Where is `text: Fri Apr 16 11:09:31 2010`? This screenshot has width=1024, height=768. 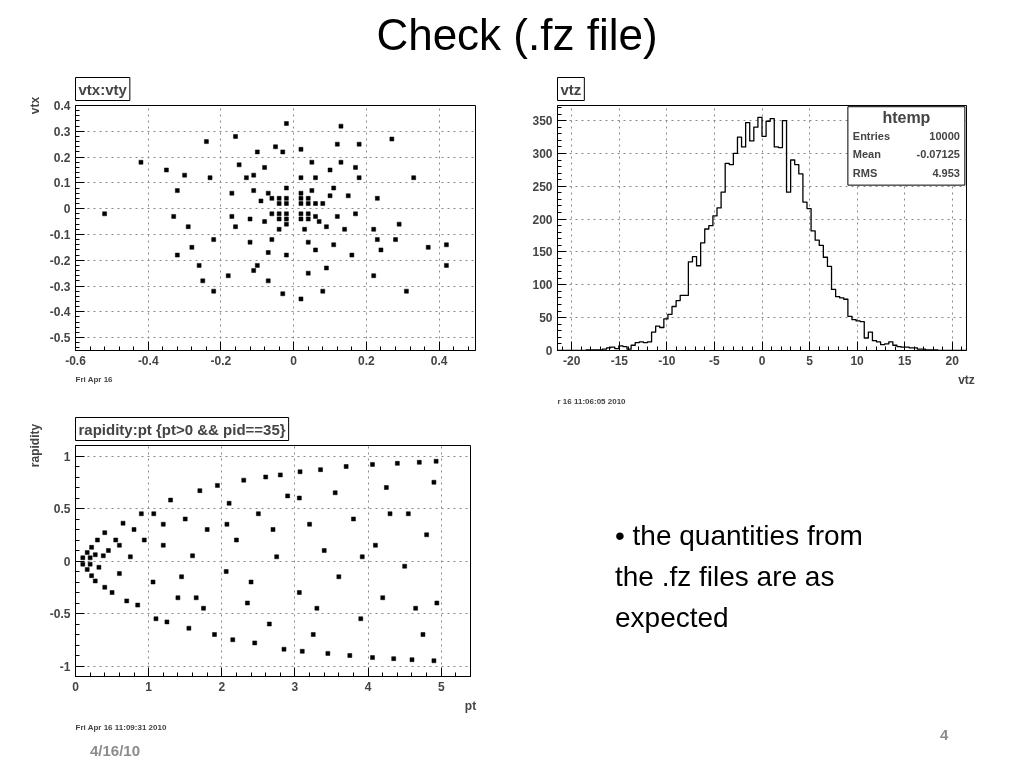
text: Fri Apr 16 11:09:31 2010 is located at coordinates (121, 727).